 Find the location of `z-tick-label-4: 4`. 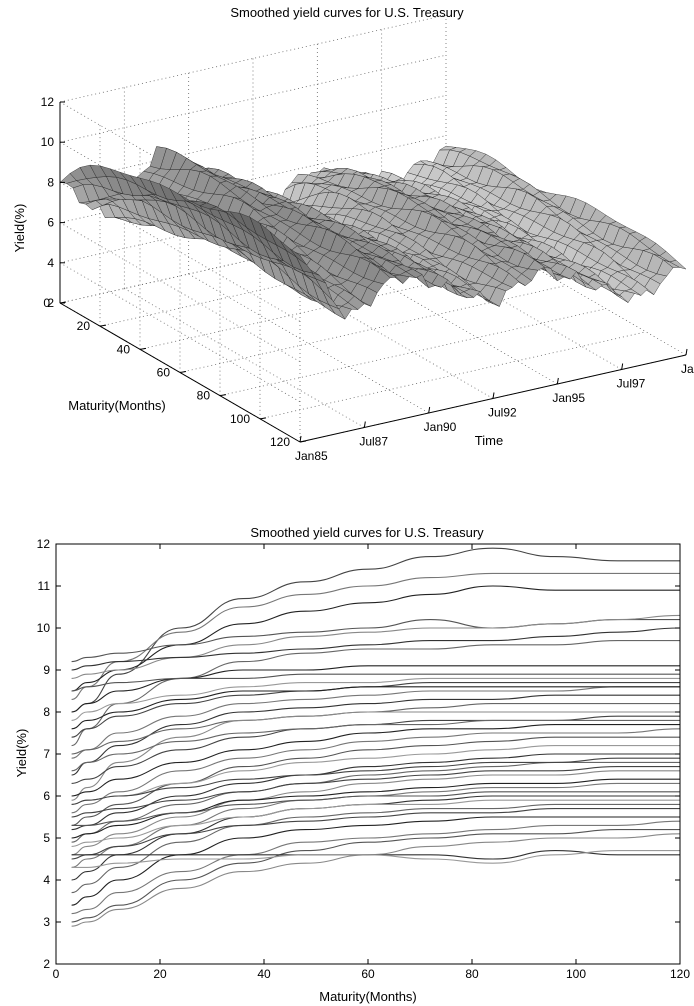

z-tick-label-4: 4 is located at coordinates (50, 263).